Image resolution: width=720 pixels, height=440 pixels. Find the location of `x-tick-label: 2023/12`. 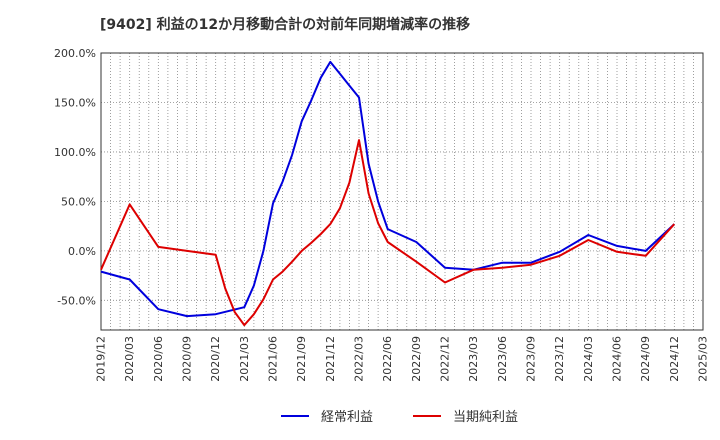

x-tick-label: 2023/12 is located at coordinates (559, 359).